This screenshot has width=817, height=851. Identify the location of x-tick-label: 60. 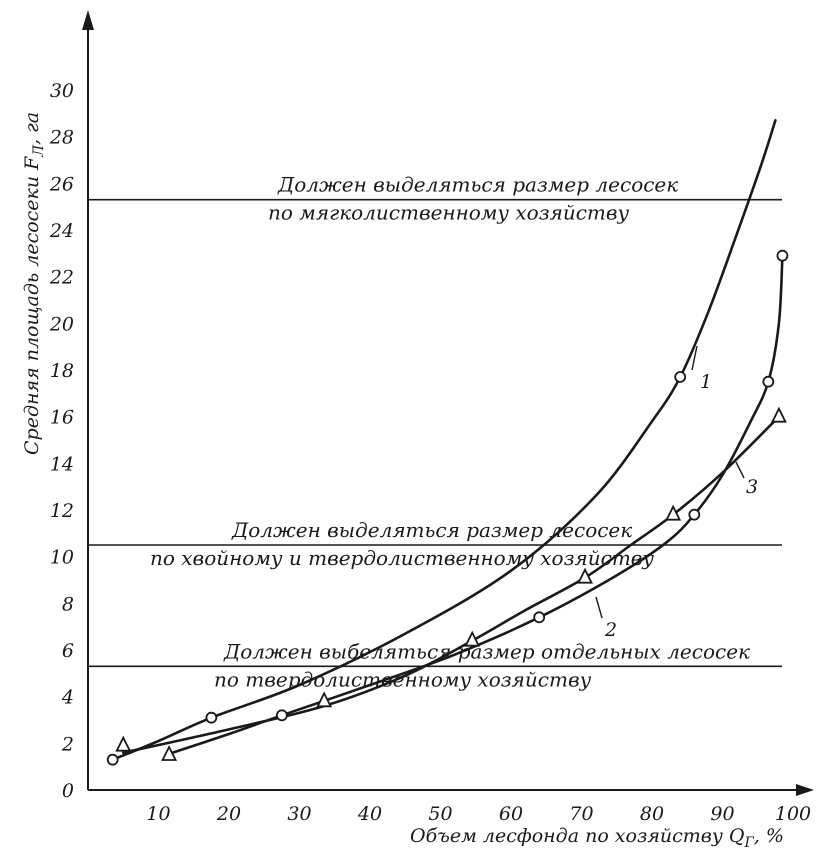
(511, 814).